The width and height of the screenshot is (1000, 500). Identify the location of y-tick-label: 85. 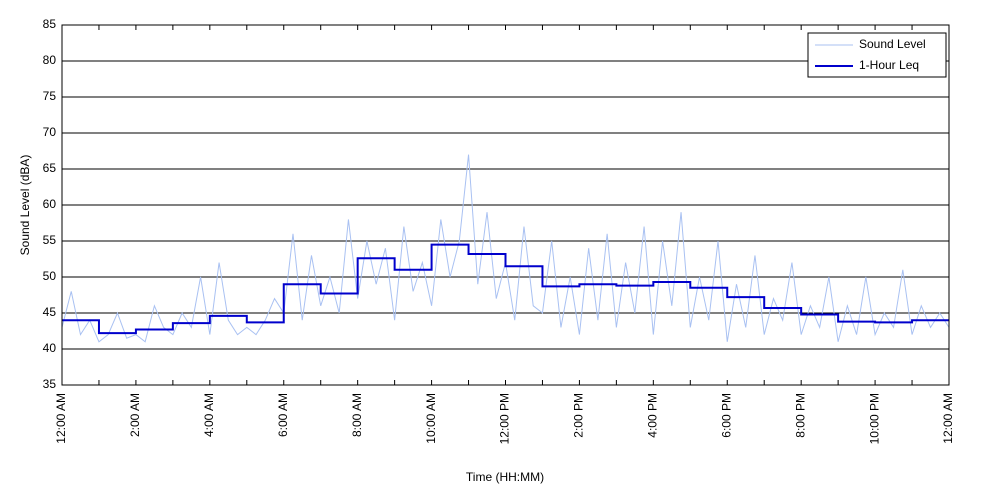
(50, 24).